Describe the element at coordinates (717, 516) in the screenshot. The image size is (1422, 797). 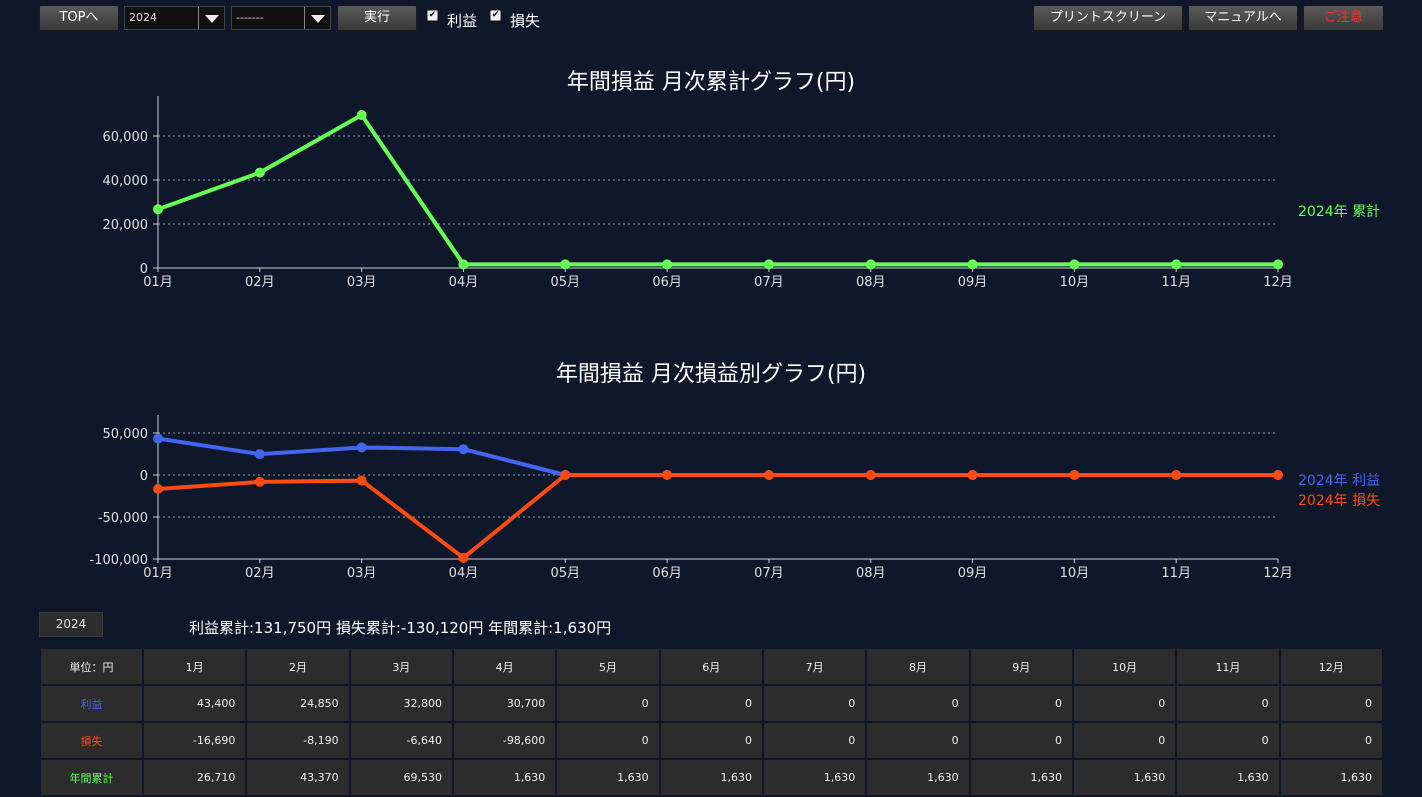
I see `series-line` at that location.